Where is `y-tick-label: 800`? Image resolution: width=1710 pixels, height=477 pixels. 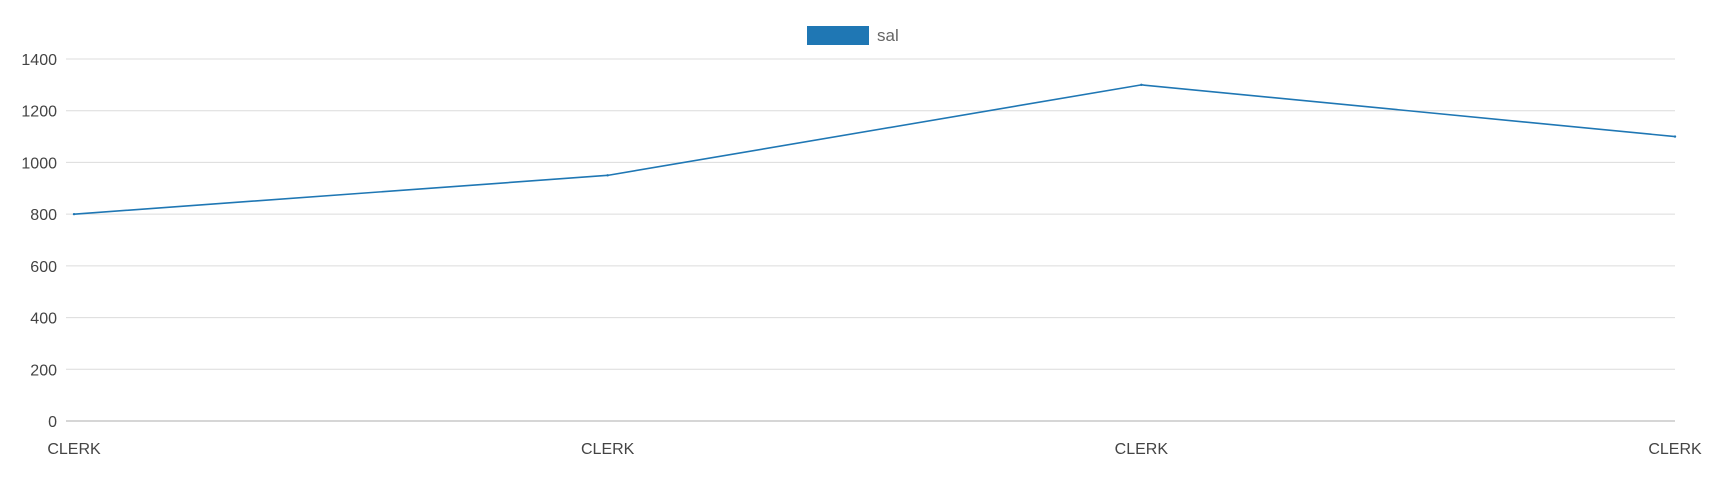 y-tick-label: 800 is located at coordinates (43, 215).